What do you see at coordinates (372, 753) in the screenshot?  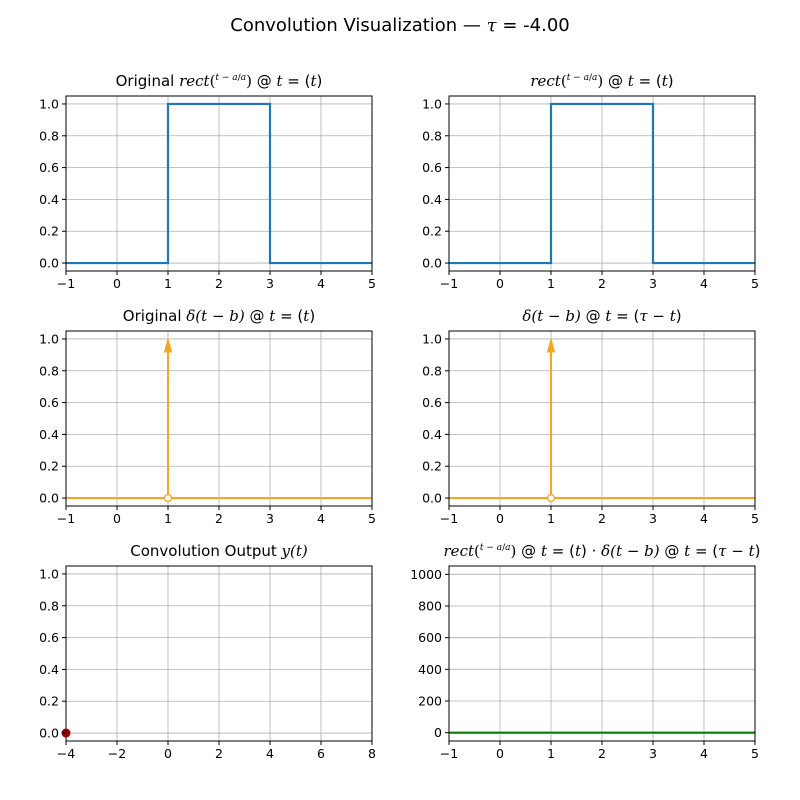 I see `x-tick-label: 8` at bounding box center [372, 753].